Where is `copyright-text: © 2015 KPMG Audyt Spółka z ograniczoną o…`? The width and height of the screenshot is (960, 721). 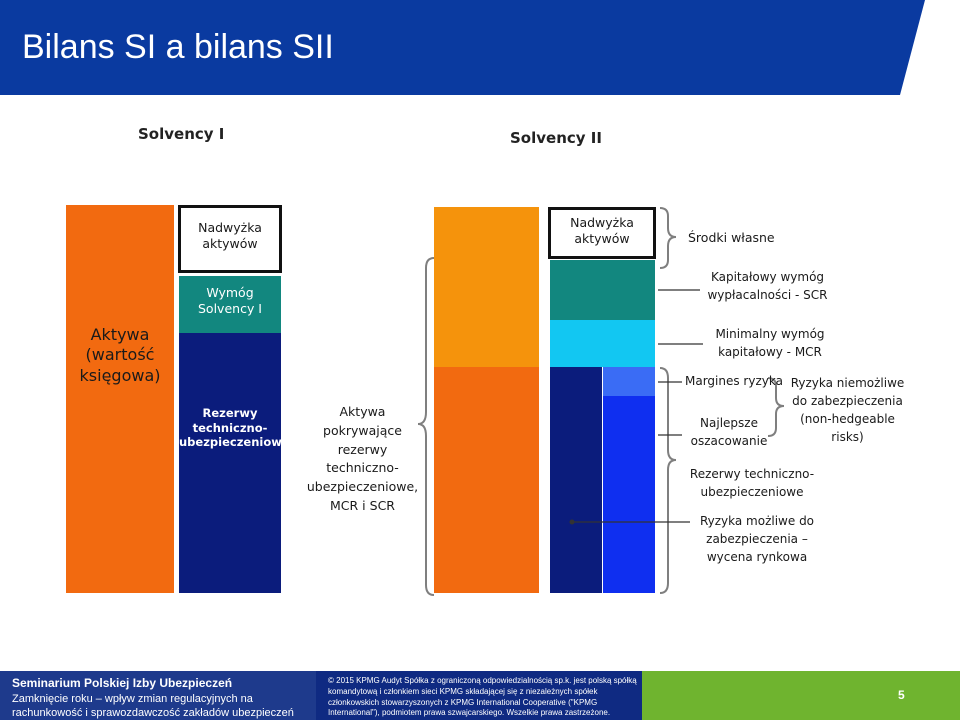 copyright-text: © 2015 KPMG Audyt Spółka z ograniczoną o… is located at coordinates (482, 697).